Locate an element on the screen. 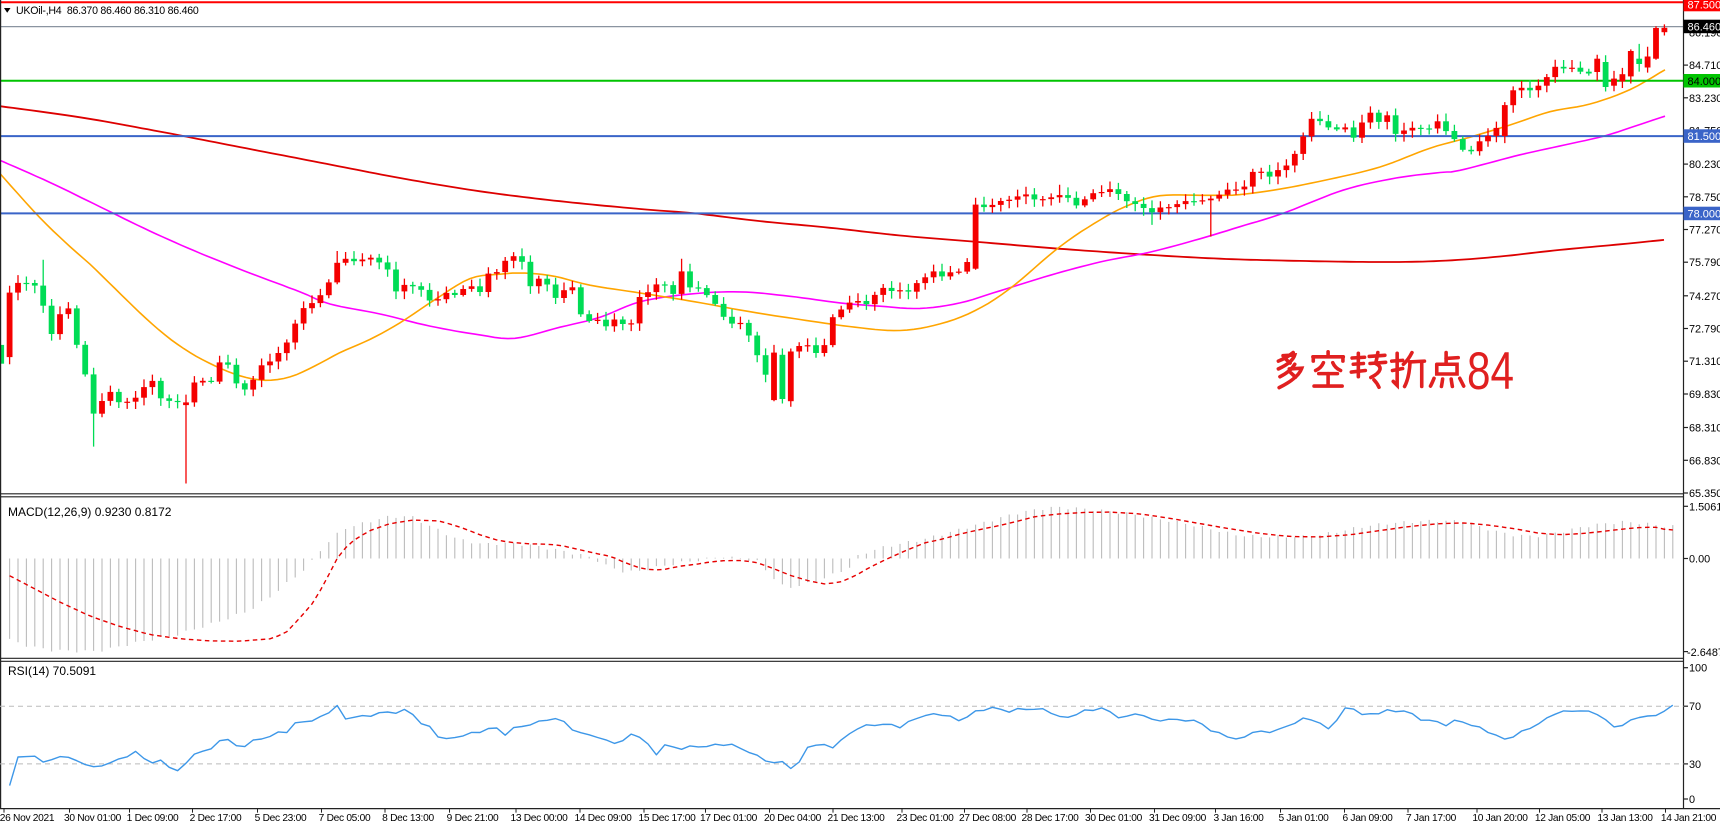 The height and width of the screenshot is (834, 1720). svg-text: 30 Dec 01:00 is located at coordinates (1114, 818).